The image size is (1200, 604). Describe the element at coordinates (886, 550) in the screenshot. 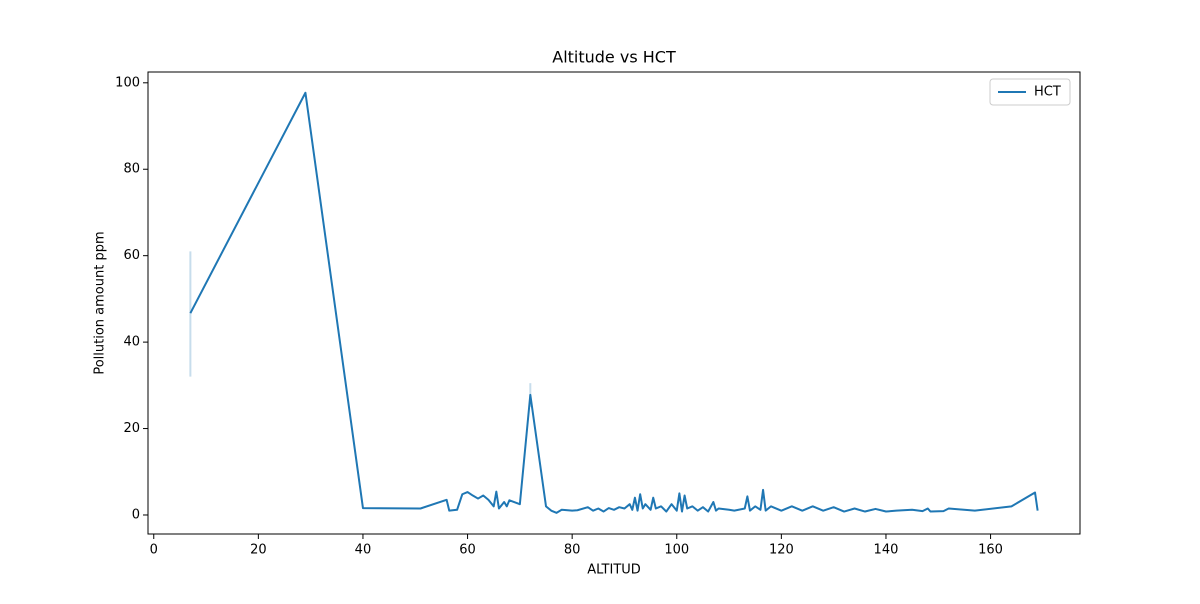

I see `x-tick-label: 140` at that location.